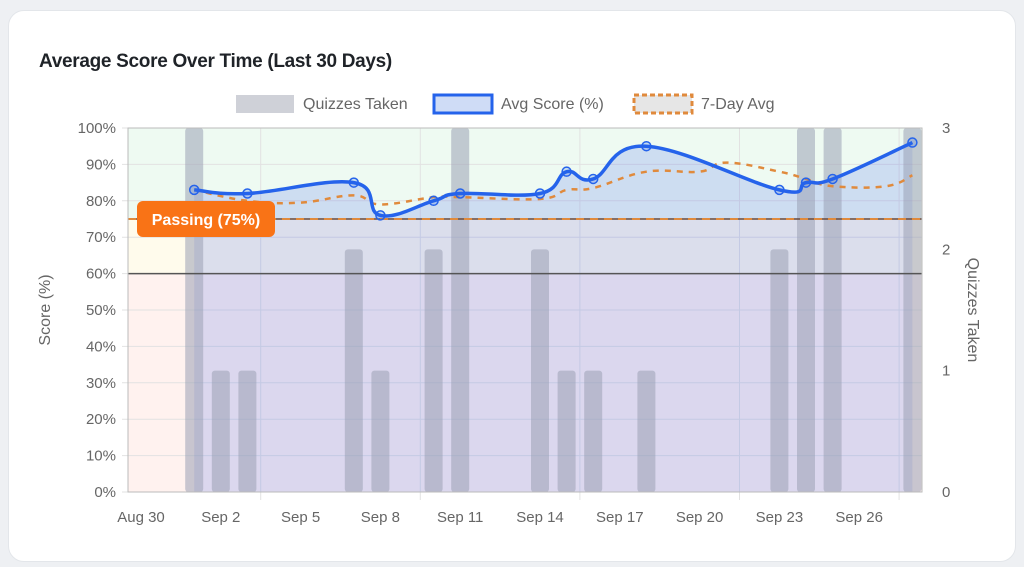 The width and height of the screenshot is (1024, 567). Describe the element at coordinates (355, 104) in the screenshot. I see `legend-label: Quizzes Taken` at that location.